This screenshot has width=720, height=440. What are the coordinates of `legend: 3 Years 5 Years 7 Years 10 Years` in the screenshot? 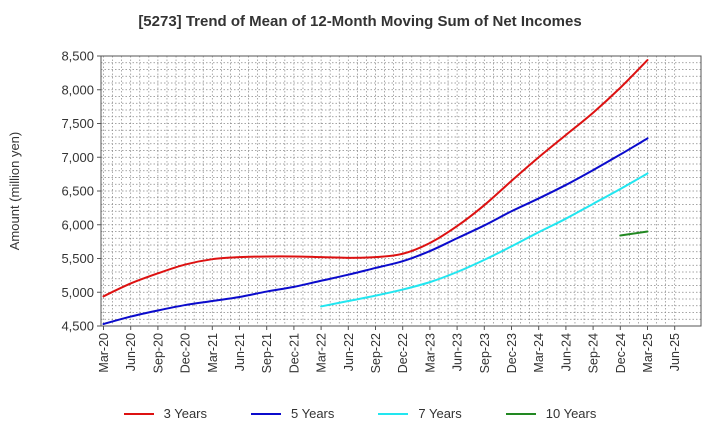 It's located at (360, 413).